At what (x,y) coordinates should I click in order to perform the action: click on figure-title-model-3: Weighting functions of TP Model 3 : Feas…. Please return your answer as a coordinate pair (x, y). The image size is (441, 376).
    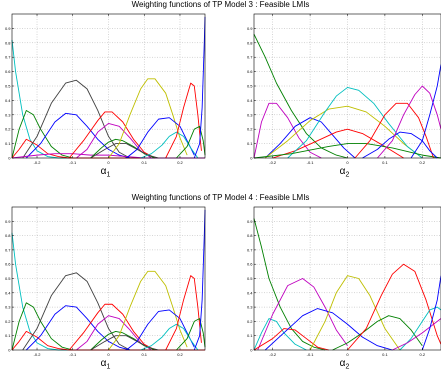
    Looking at the image, I should click on (220, 4).